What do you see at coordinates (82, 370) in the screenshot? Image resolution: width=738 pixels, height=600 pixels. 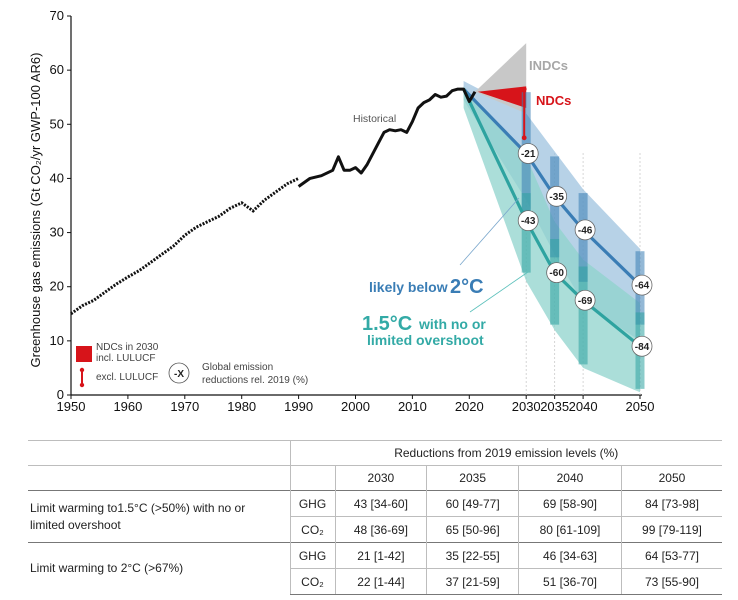 I see `legend-ndc-bar-top` at bounding box center [82, 370].